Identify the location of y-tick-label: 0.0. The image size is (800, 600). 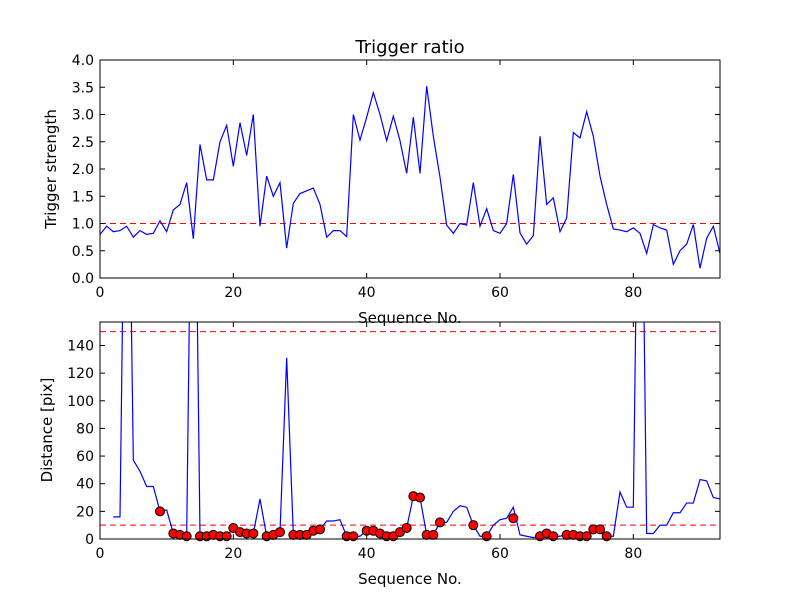
(83, 279).